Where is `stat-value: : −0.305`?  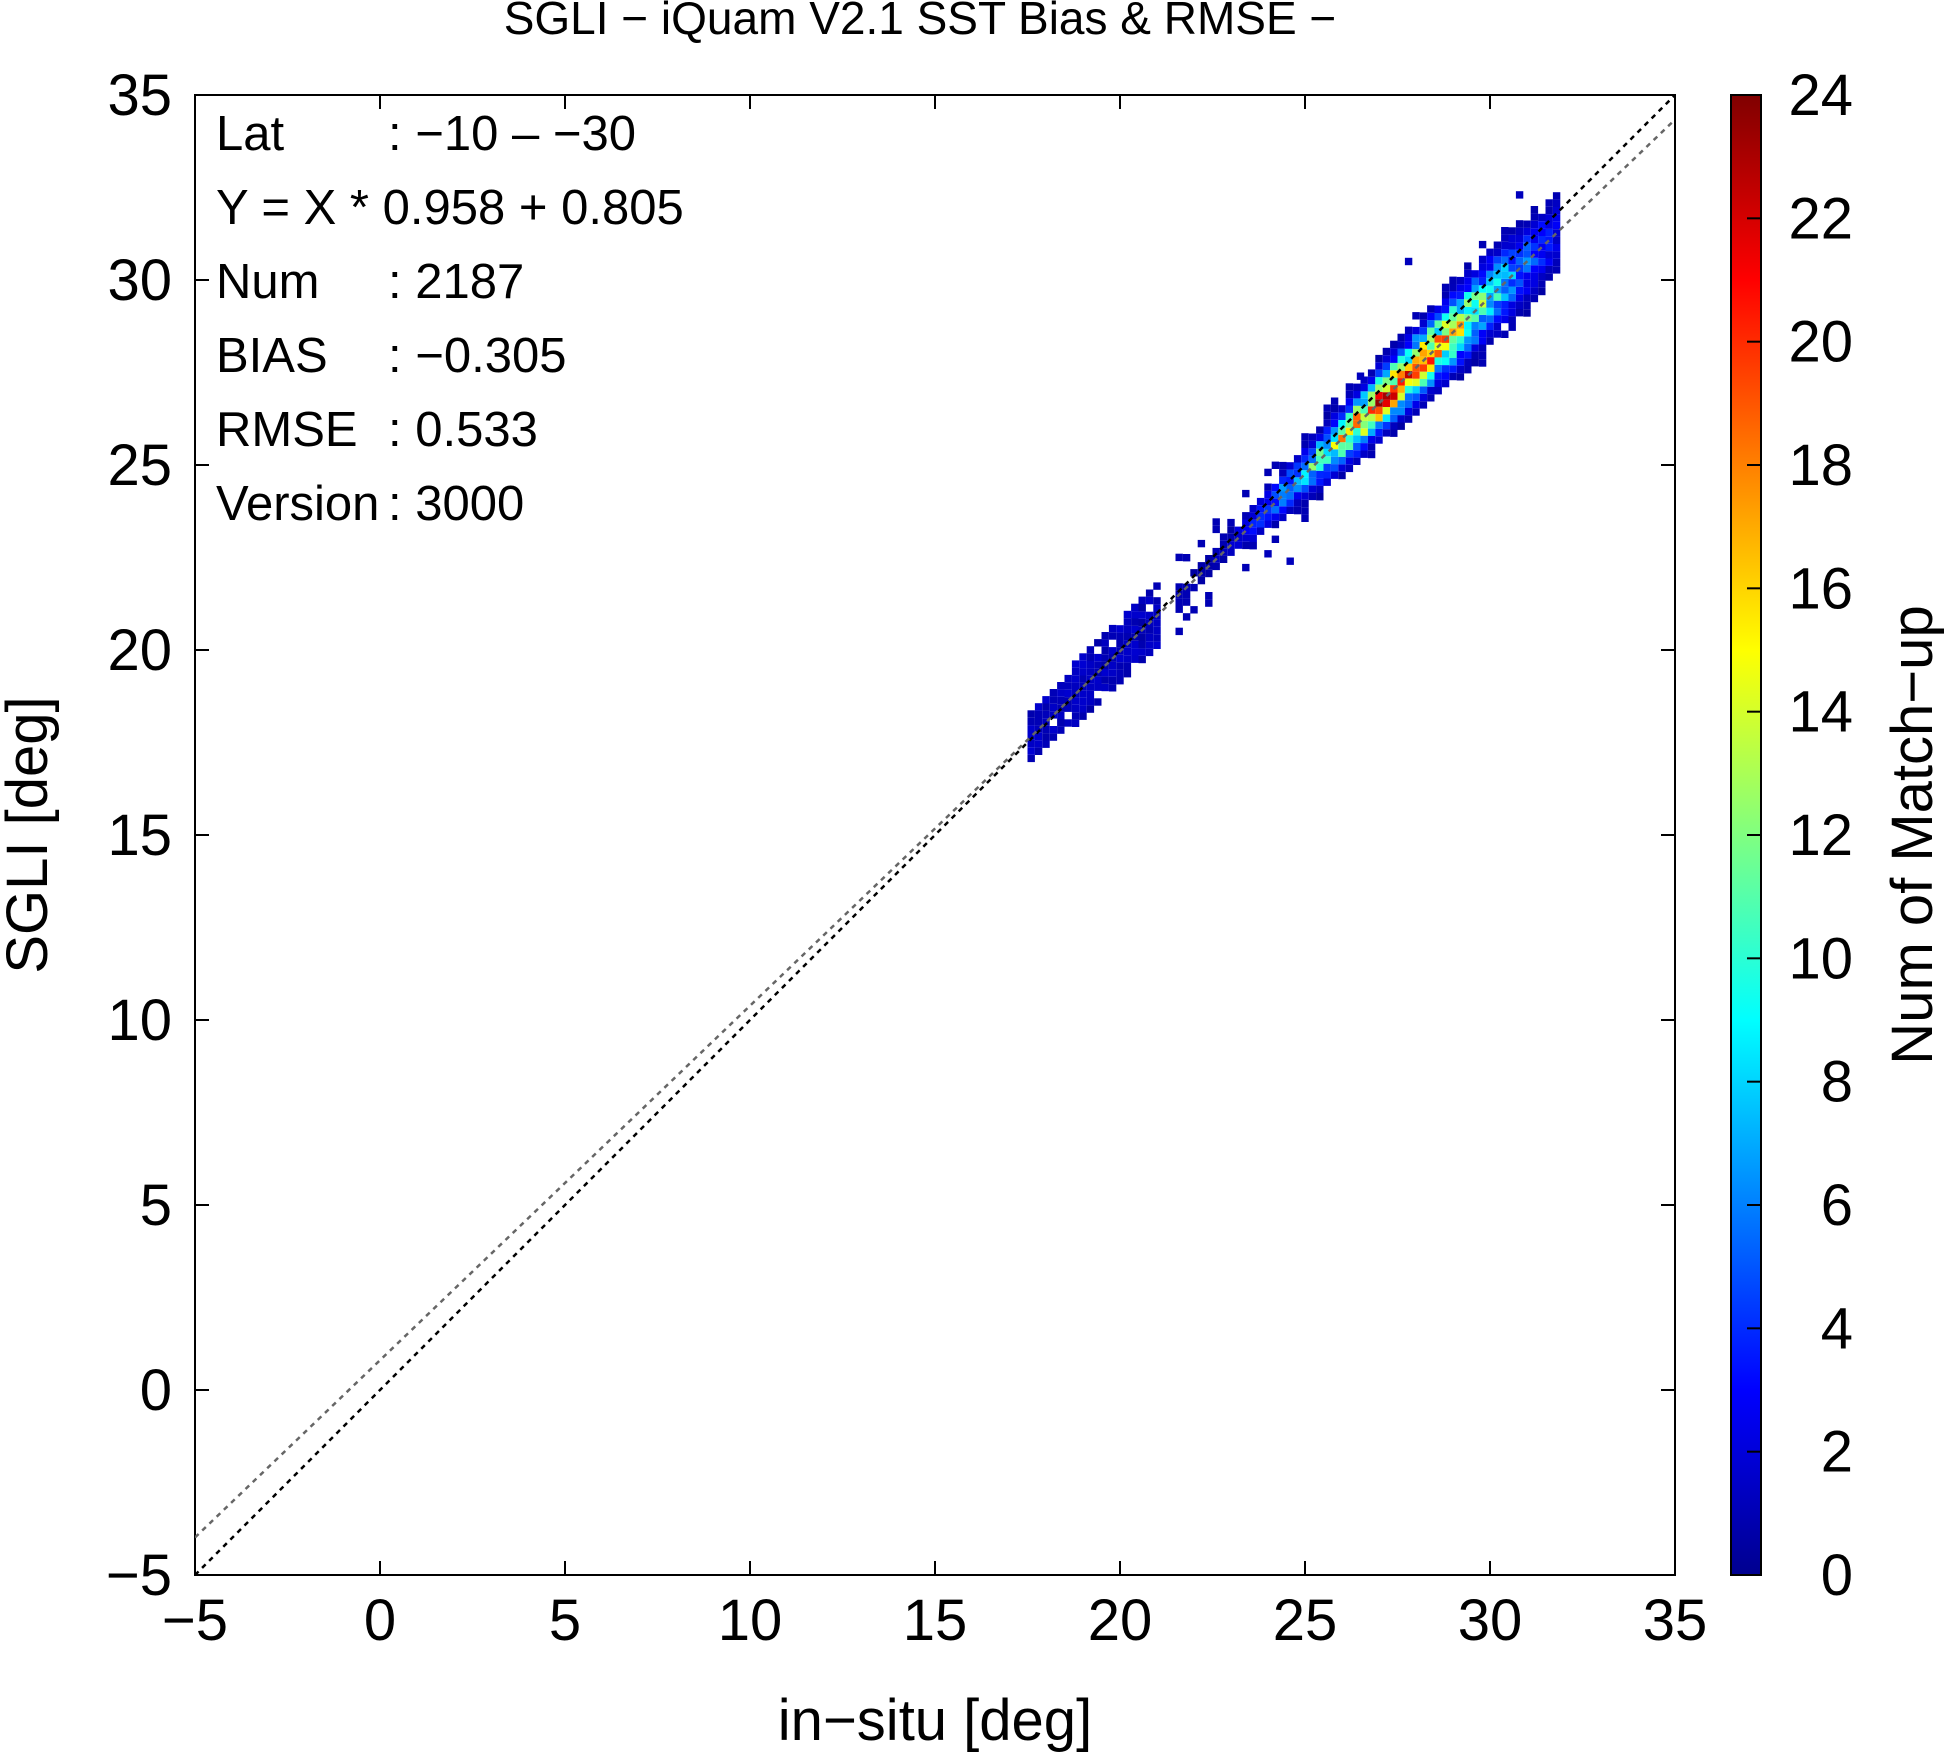 stat-value: : −0.305 is located at coordinates (477, 356).